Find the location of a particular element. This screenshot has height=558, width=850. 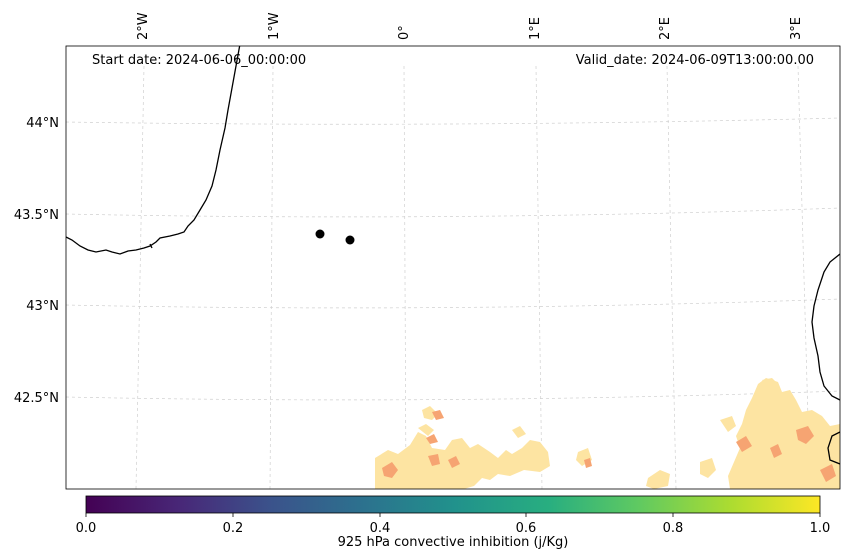

colorbar-tick: 0.2 is located at coordinates (233, 528).